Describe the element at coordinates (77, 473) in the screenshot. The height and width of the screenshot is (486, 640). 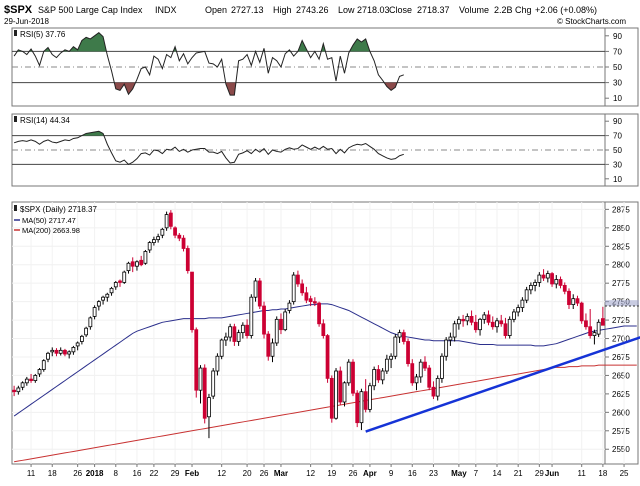
I see `x-tick-label: 26` at that location.